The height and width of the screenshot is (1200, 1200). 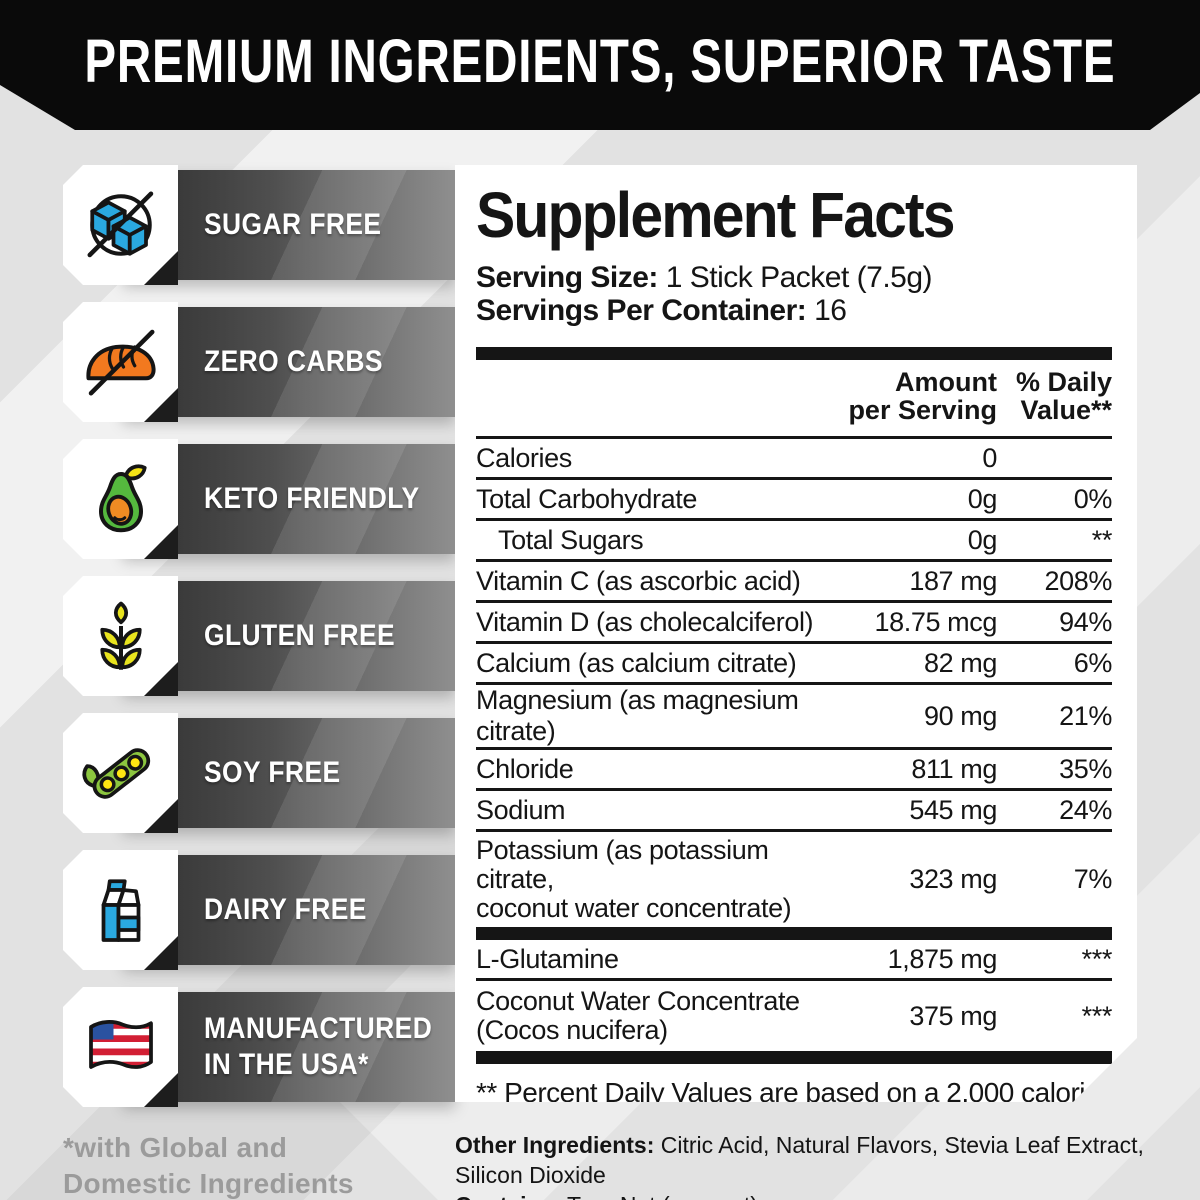 What do you see at coordinates (645, 621) in the screenshot?
I see `nutrient-name: Vitamin D (as cholecalciferol)` at bounding box center [645, 621].